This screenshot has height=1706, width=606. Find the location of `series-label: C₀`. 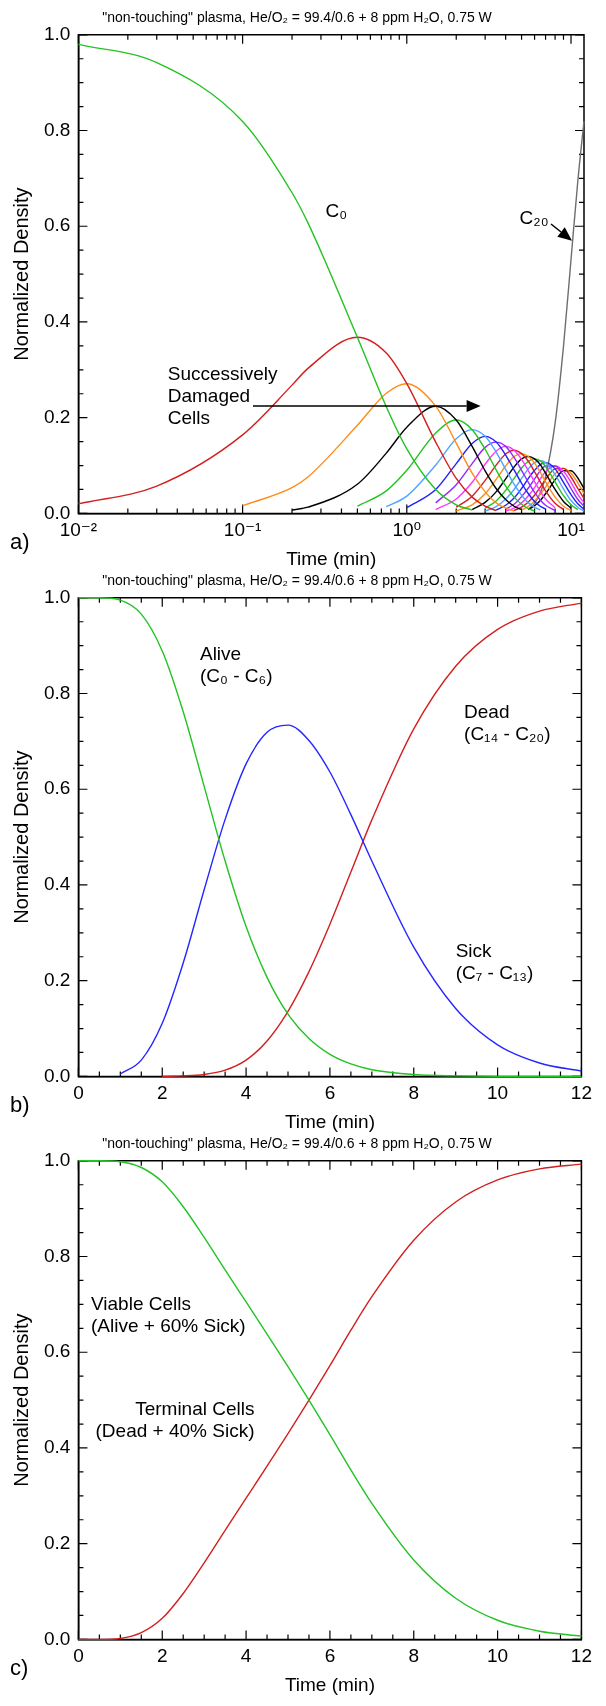

series-label: C₀ is located at coordinates (336, 211).